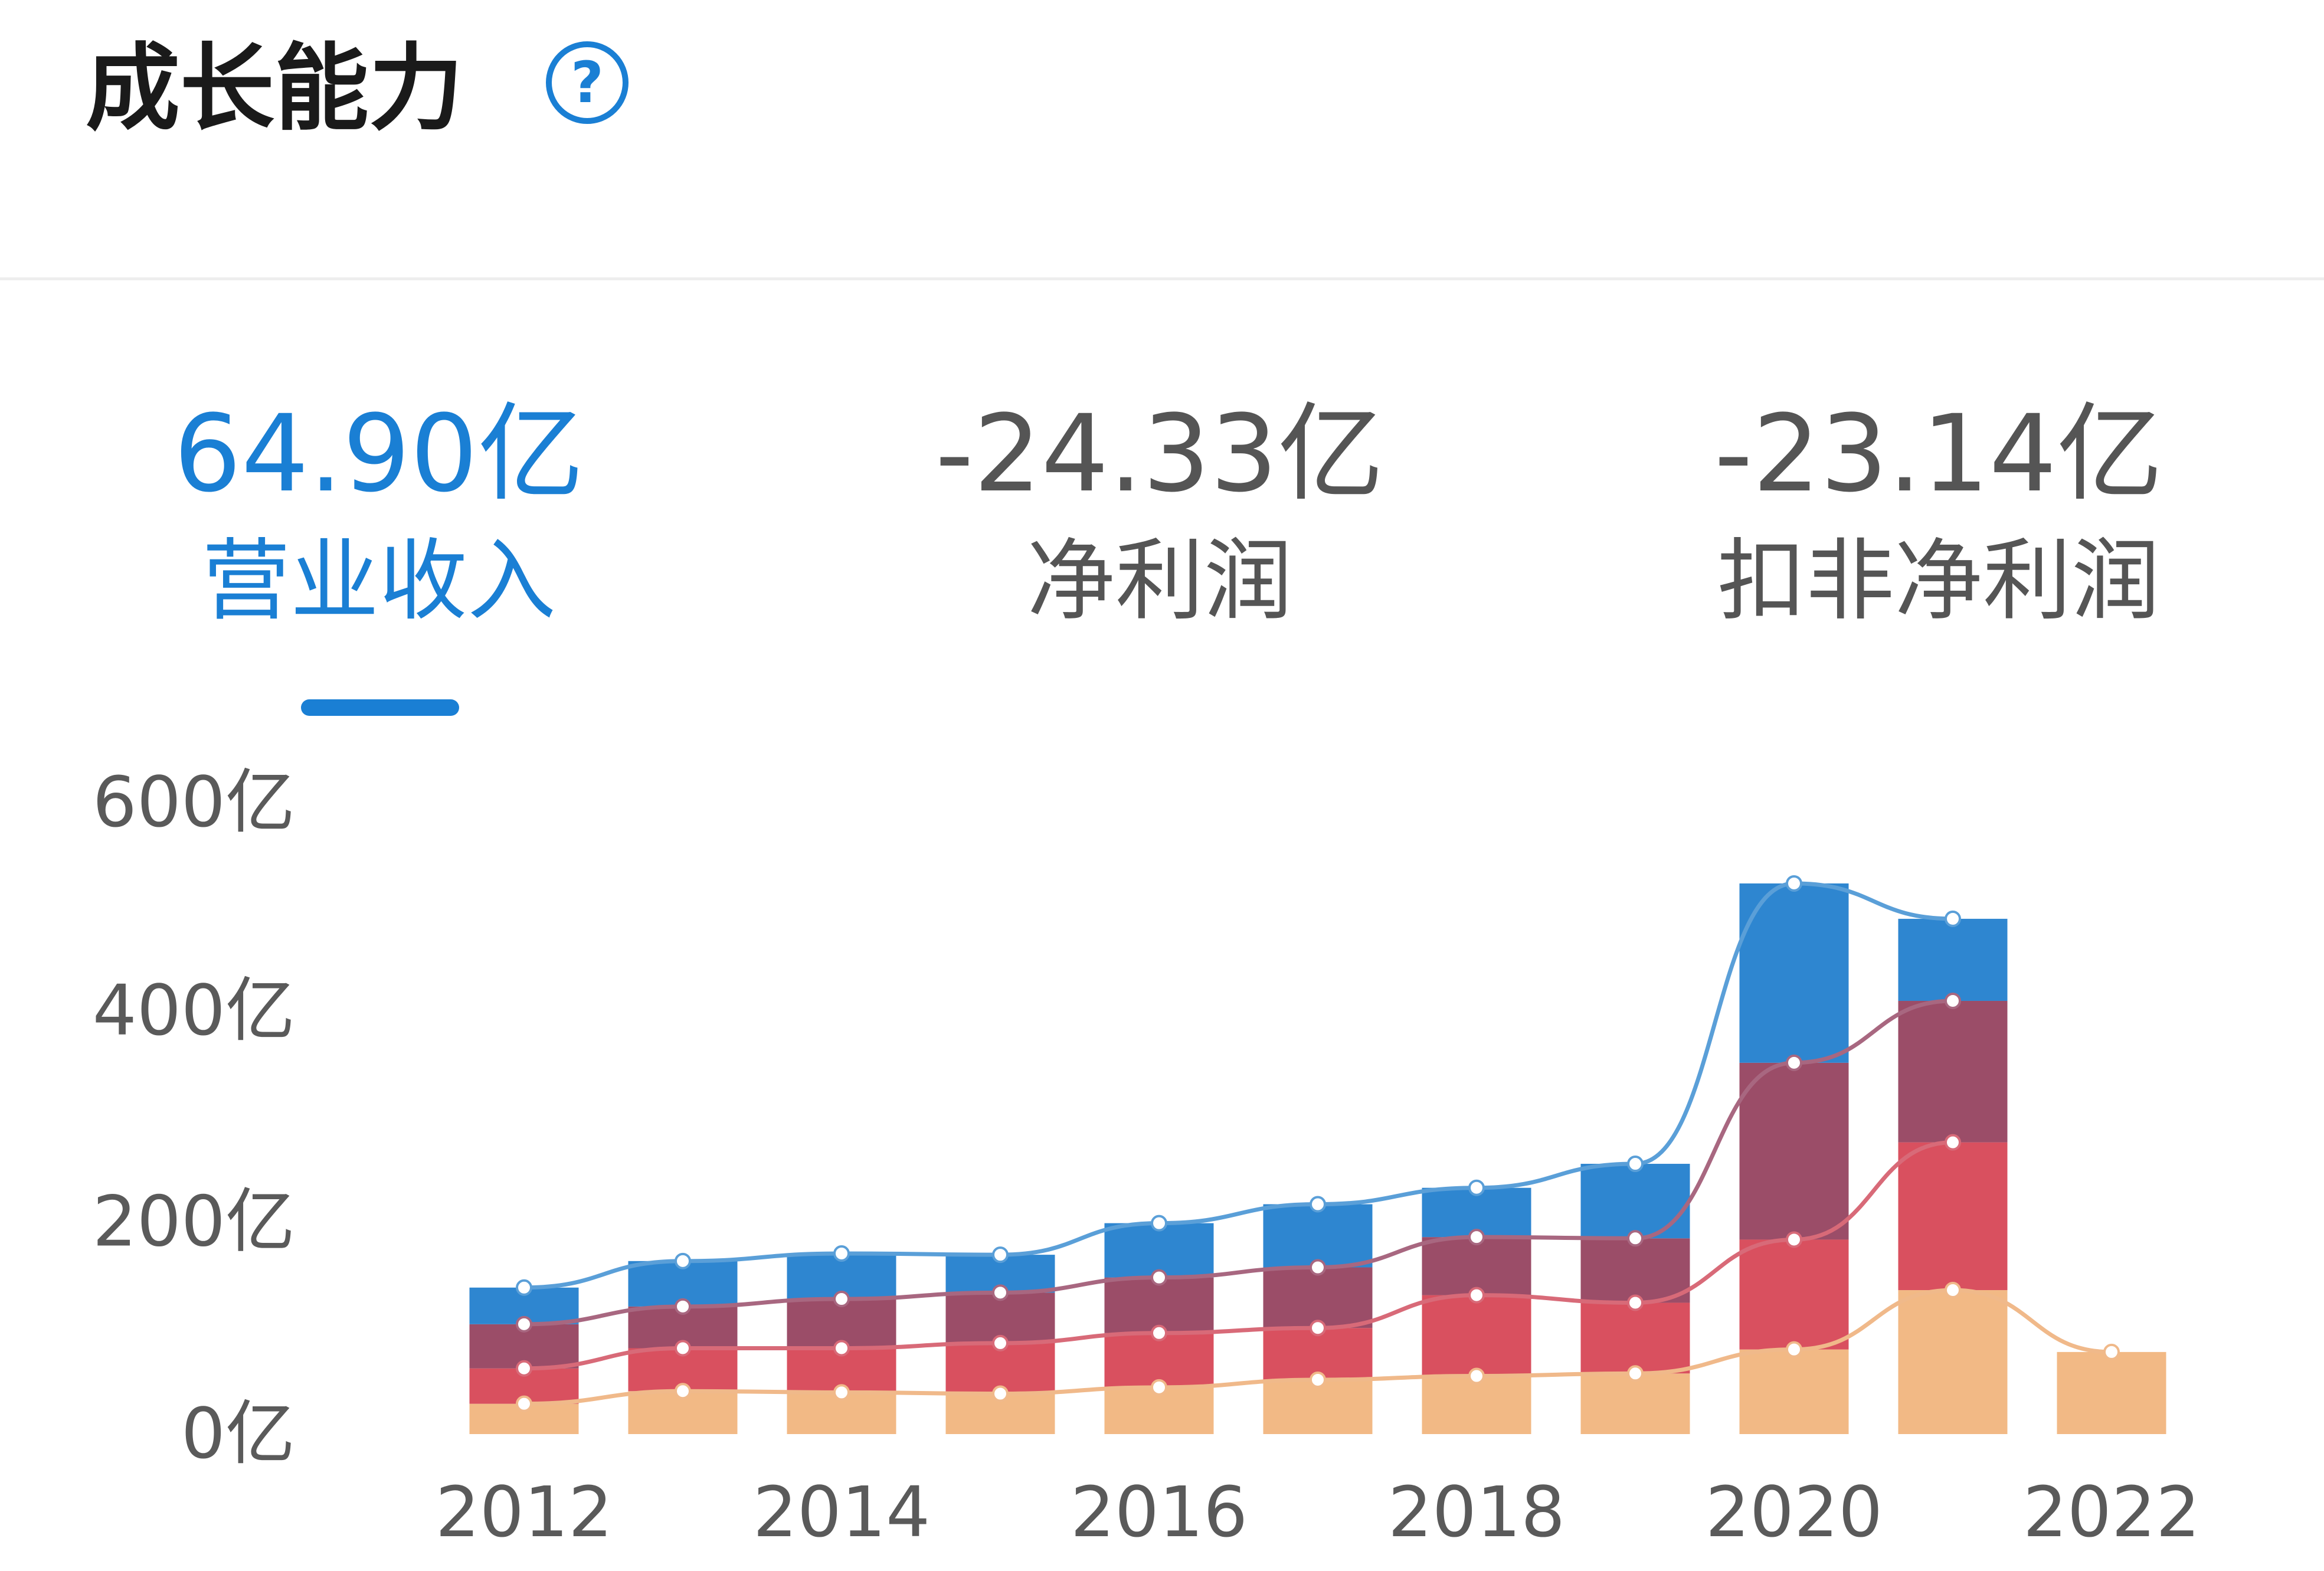 Image resolution: width=2324 pixels, height=1571 pixels. Describe the element at coordinates (588, 82) in the screenshot. I see `question-circle-icon: ?` at that location.